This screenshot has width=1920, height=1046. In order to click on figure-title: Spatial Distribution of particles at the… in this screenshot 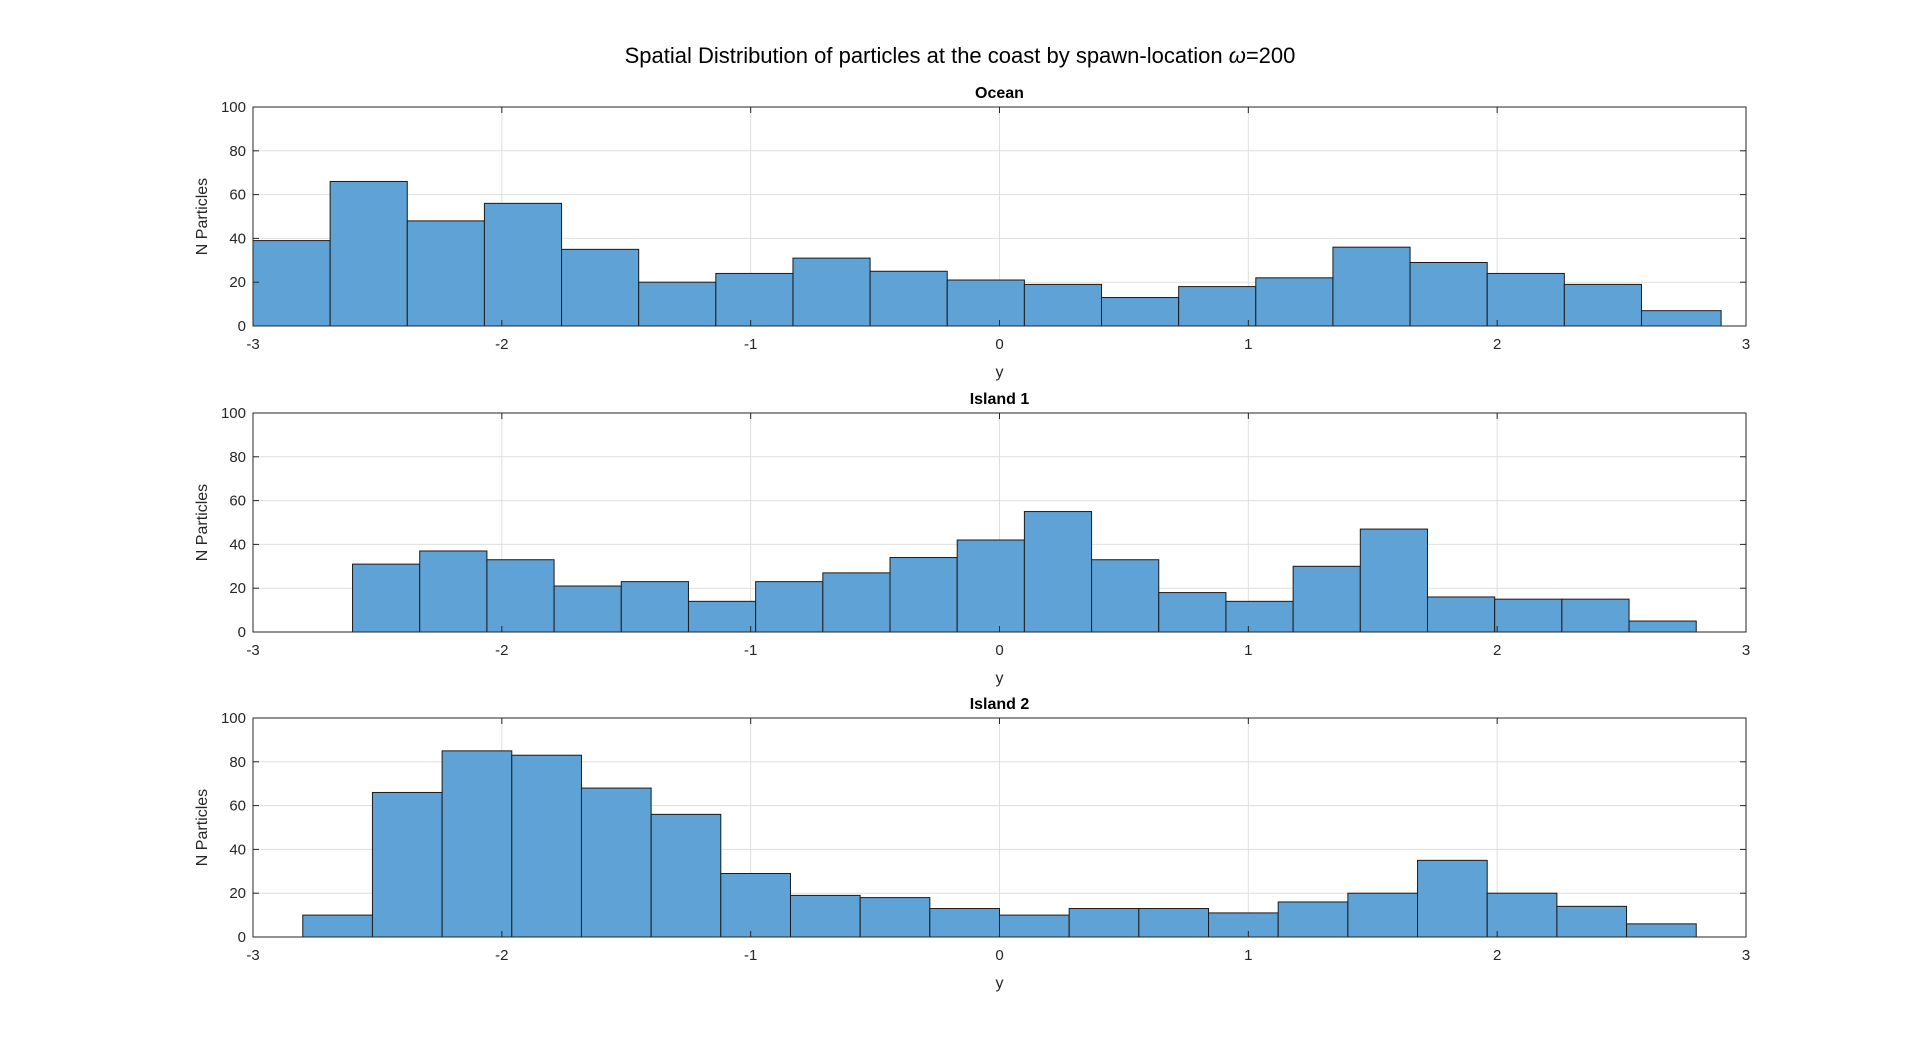, I will do `click(960, 55)`.